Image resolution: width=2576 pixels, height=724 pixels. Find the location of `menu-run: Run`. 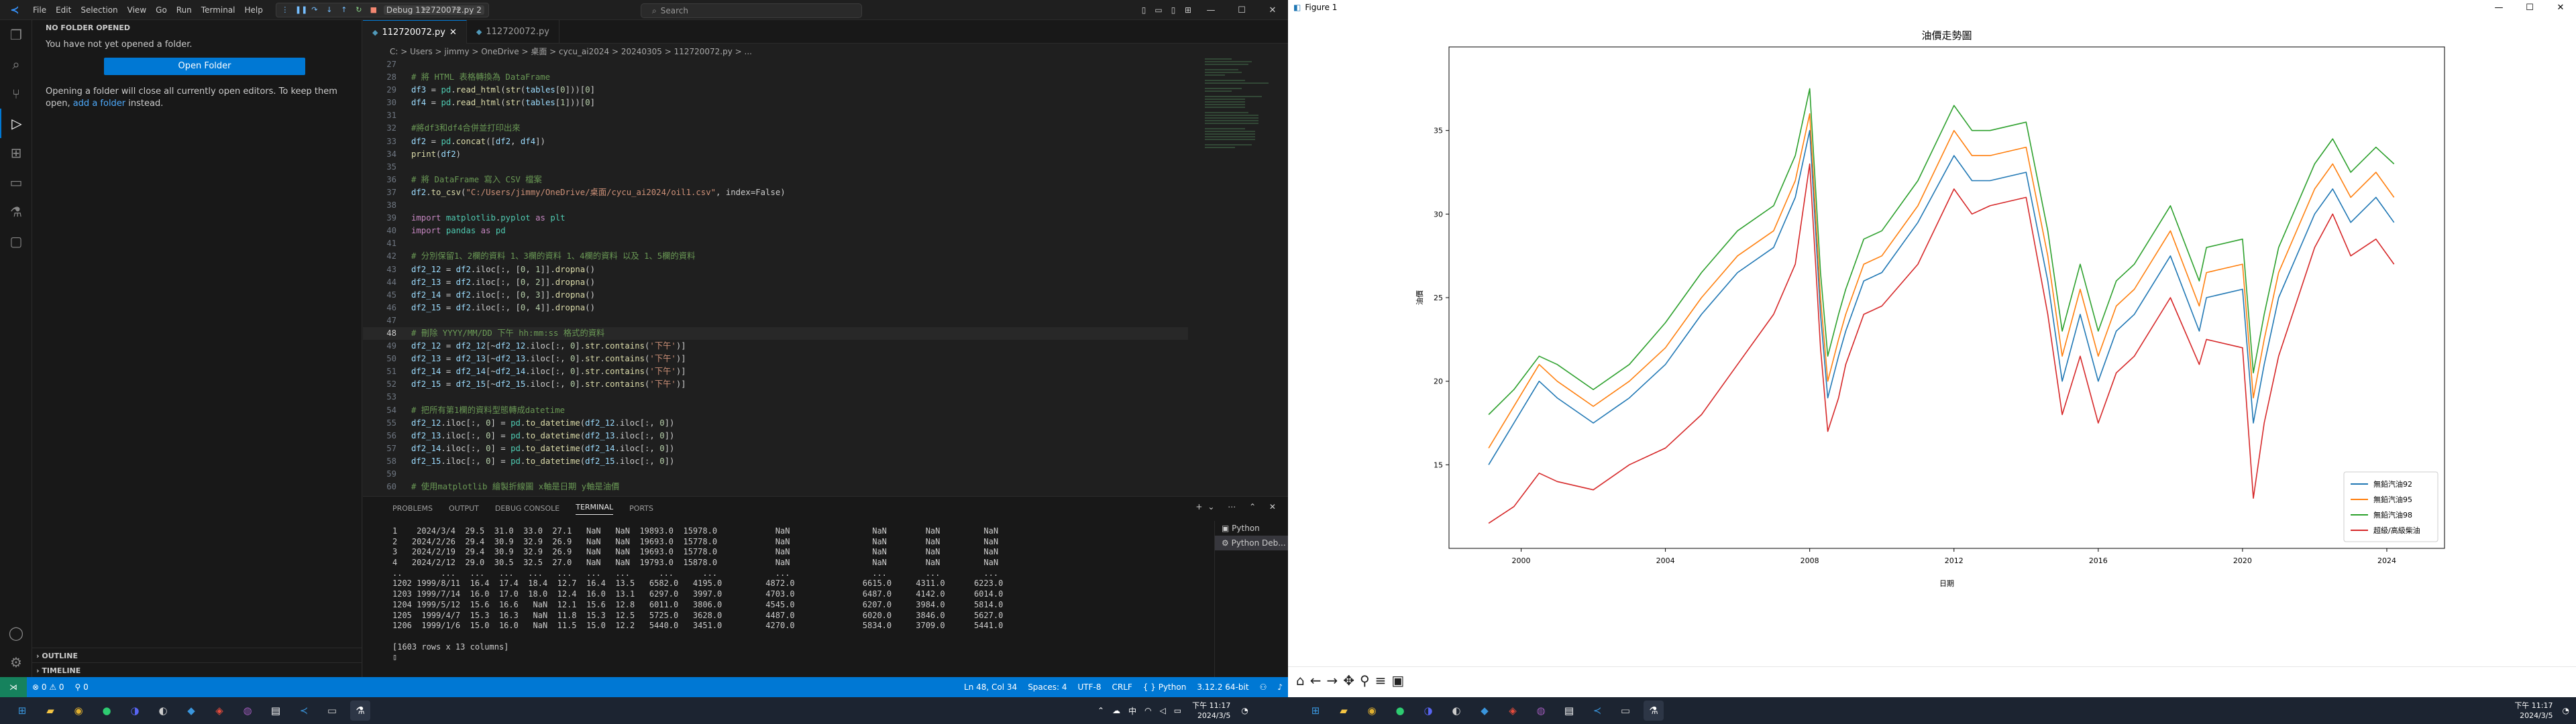

menu-run: Run is located at coordinates (184, 10).